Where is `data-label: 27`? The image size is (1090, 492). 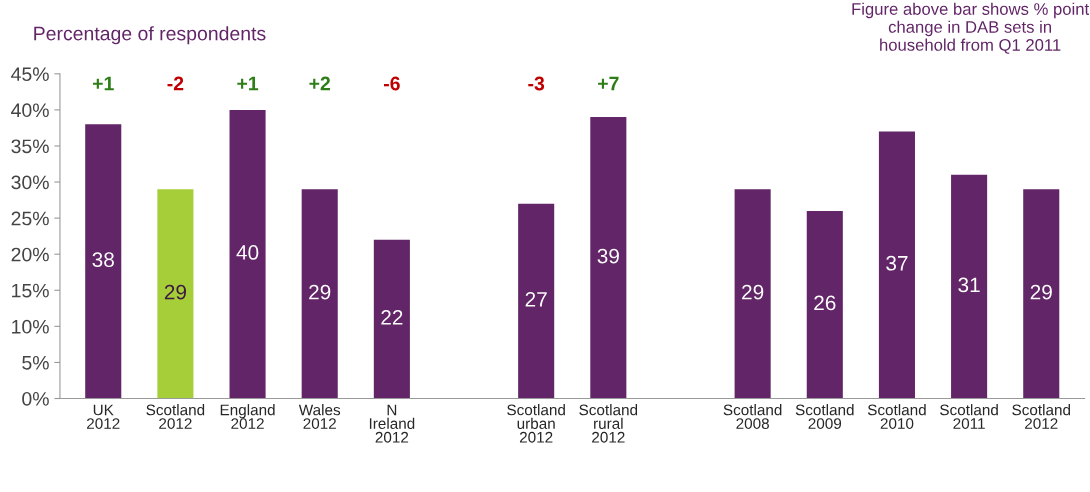
data-label: 27 is located at coordinates (536, 299).